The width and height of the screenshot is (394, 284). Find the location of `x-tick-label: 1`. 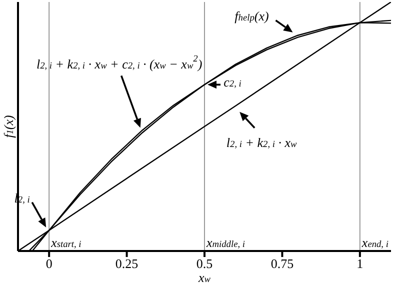

x-tick-label: 1 is located at coordinates (360, 264).